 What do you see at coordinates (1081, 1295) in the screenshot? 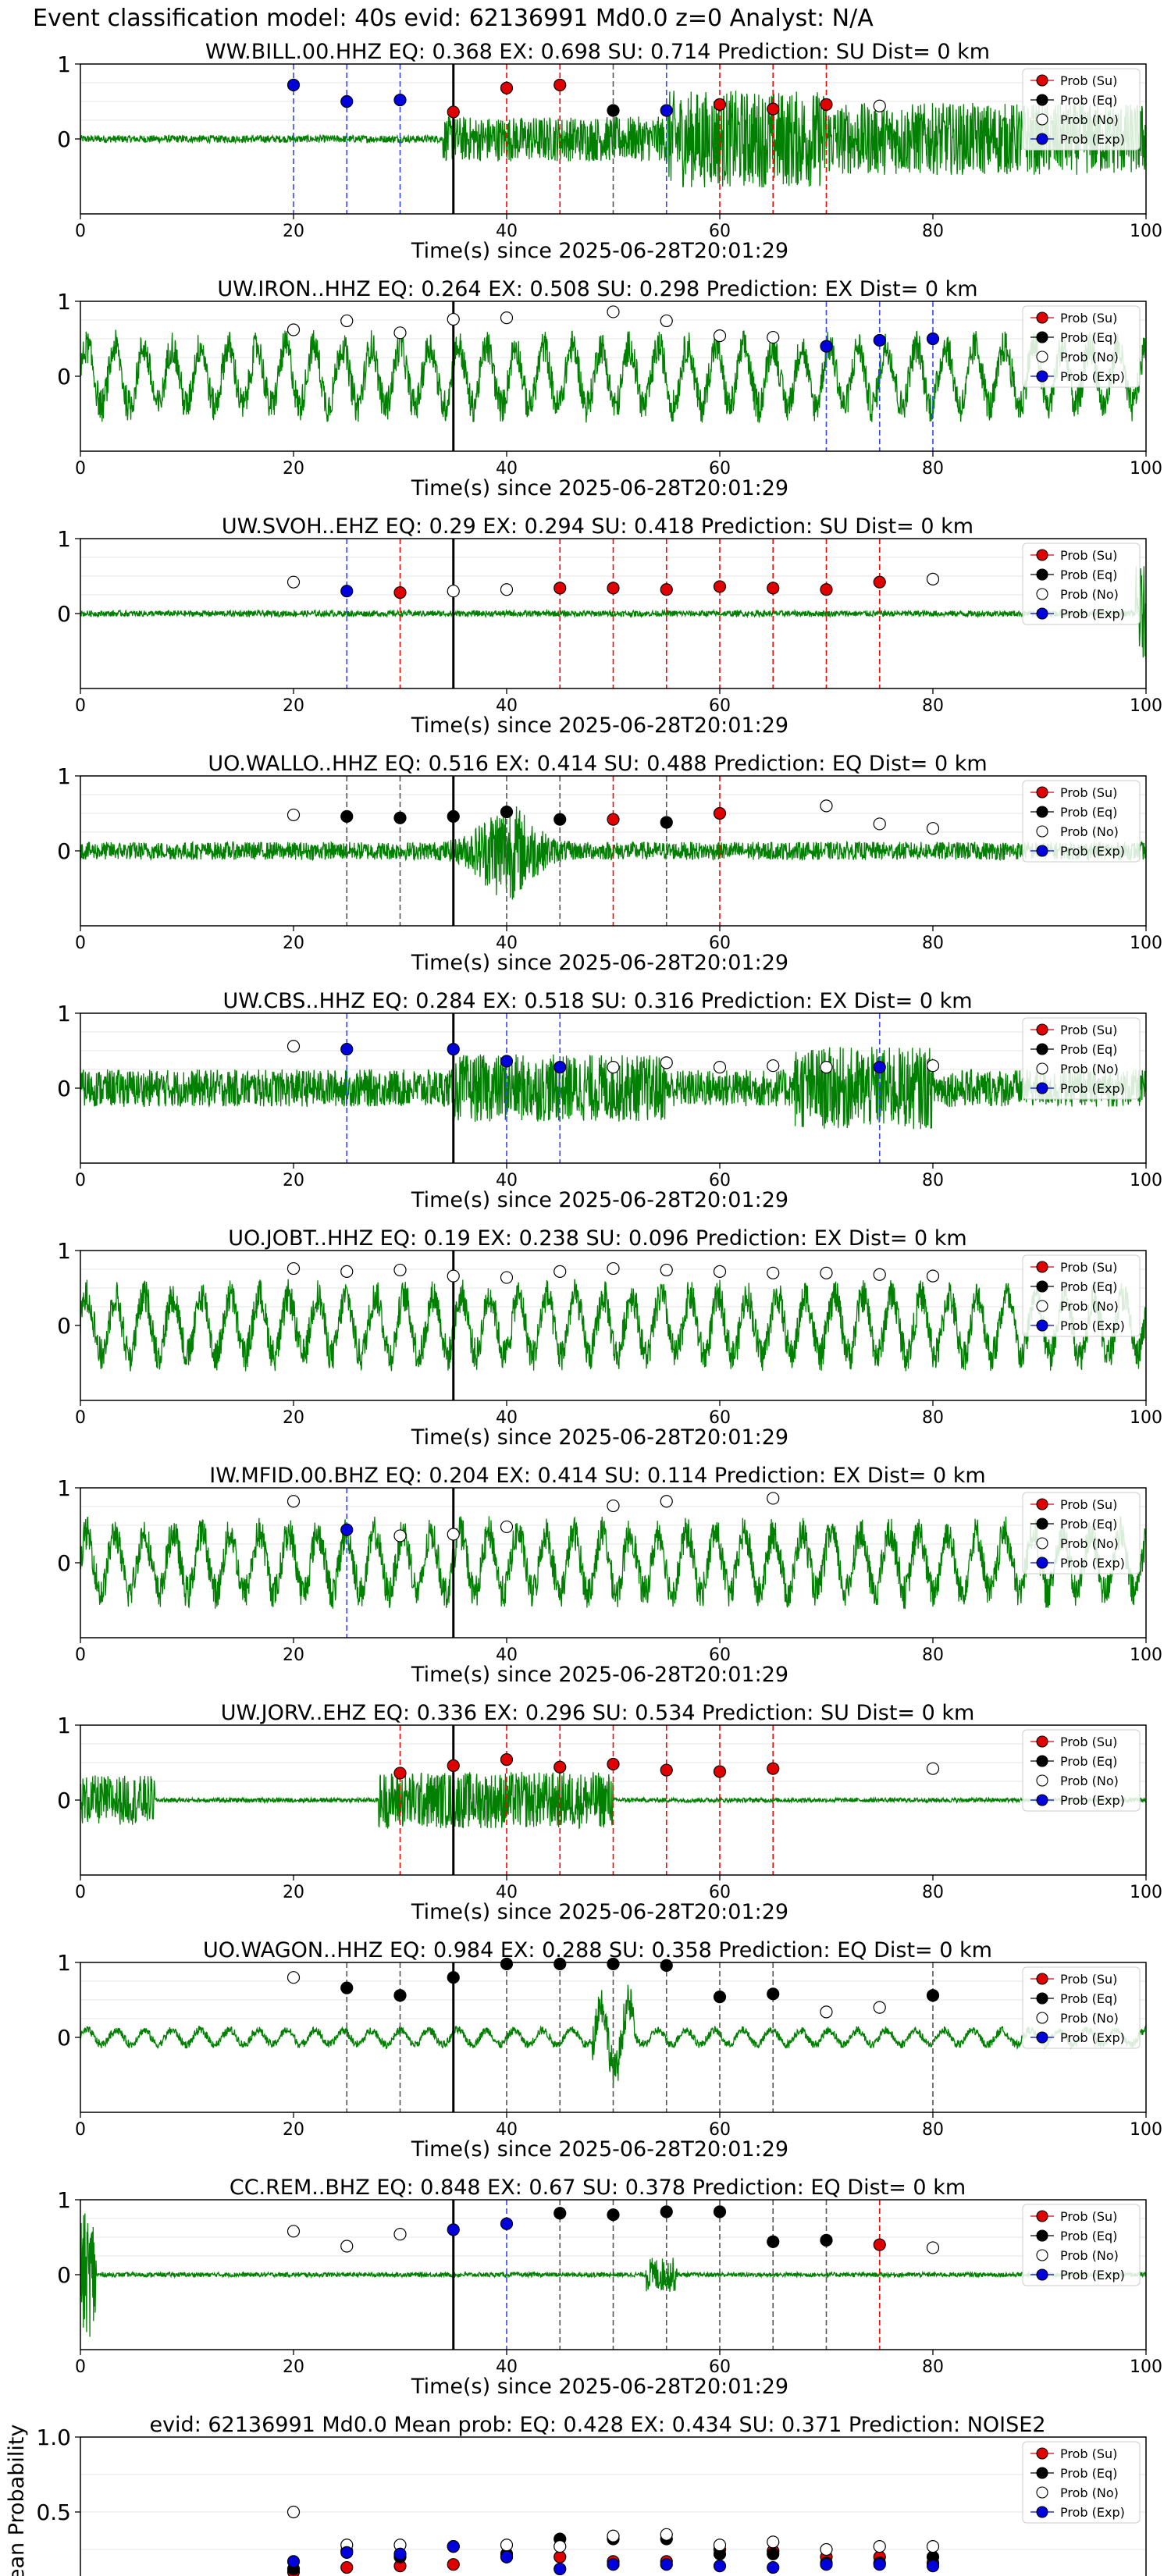
I see `panel-6-legend-box` at bounding box center [1081, 1295].